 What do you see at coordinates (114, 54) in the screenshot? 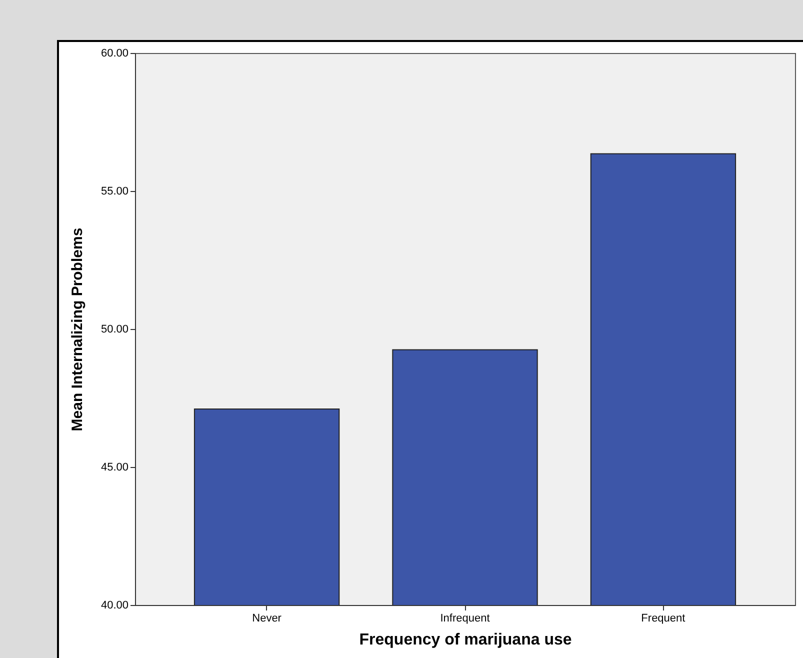
I see `y-tick-label: 60.00` at bounding box center [114, 54].